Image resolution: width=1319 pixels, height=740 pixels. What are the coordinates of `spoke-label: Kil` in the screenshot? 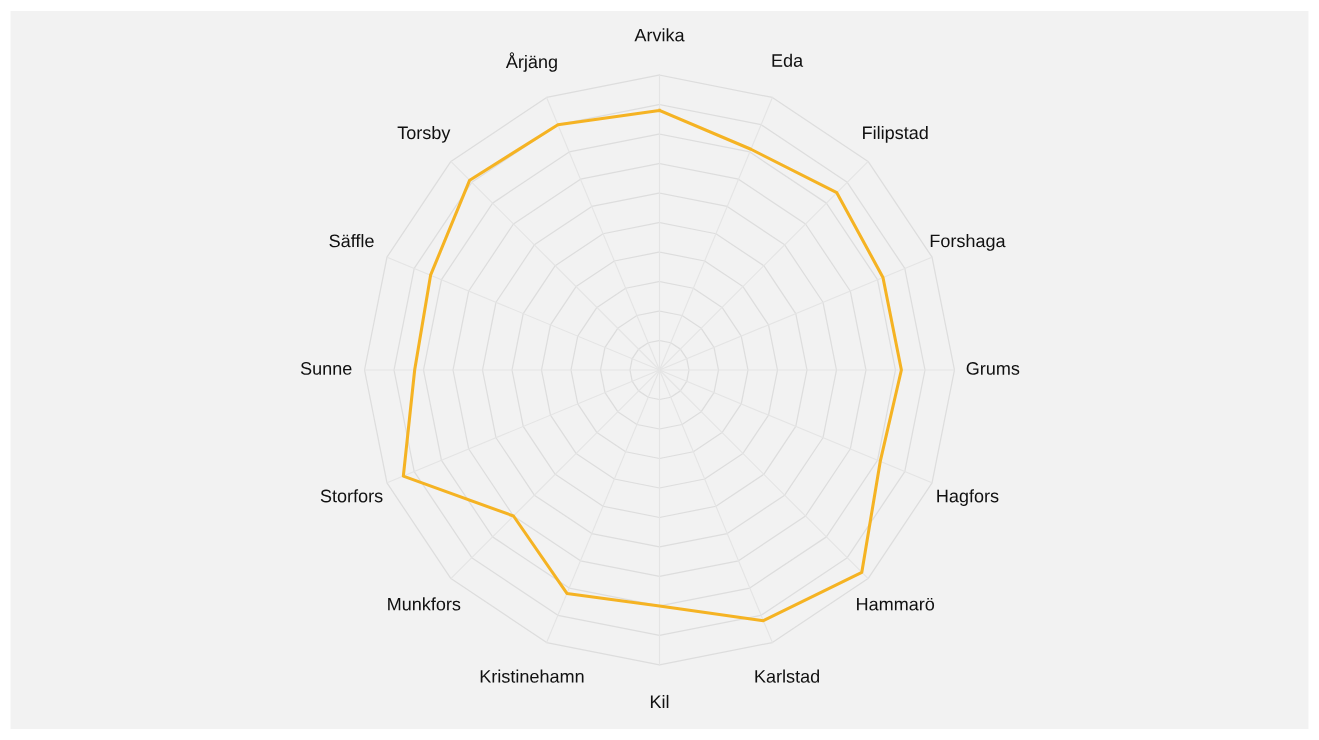 It's located at (659, 701).